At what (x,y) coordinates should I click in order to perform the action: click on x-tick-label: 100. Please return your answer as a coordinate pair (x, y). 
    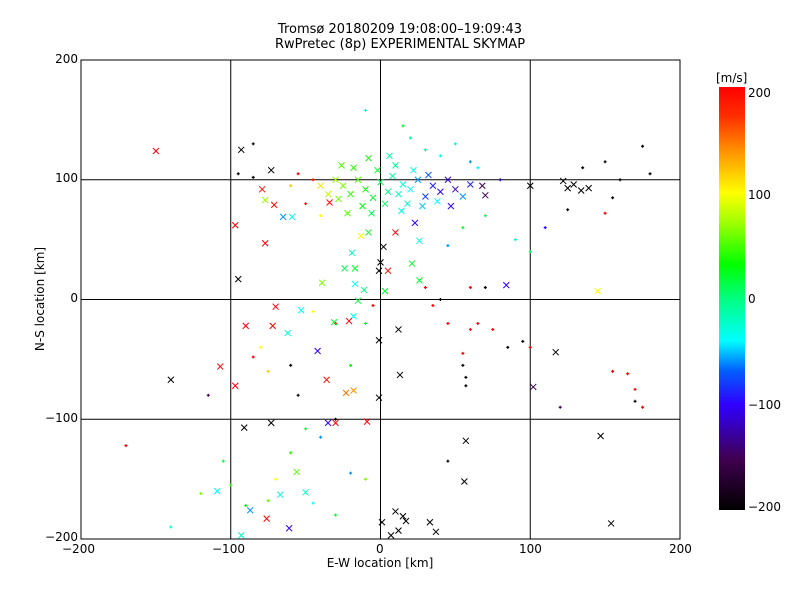
    Looking at the image, I should click on (530, 549).